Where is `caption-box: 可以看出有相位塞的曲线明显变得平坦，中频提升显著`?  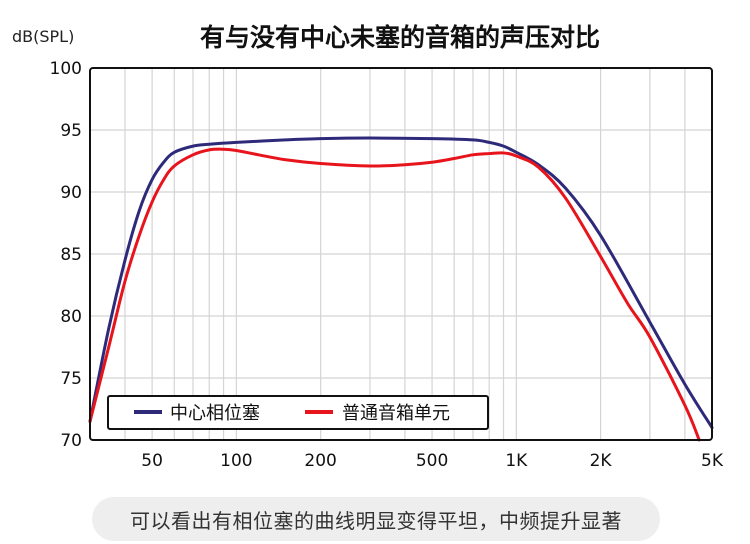 caption-box: 可以看出有相位塞的曲线明显变得平坦，中频提升显著 is located at coordinates (376, 519).